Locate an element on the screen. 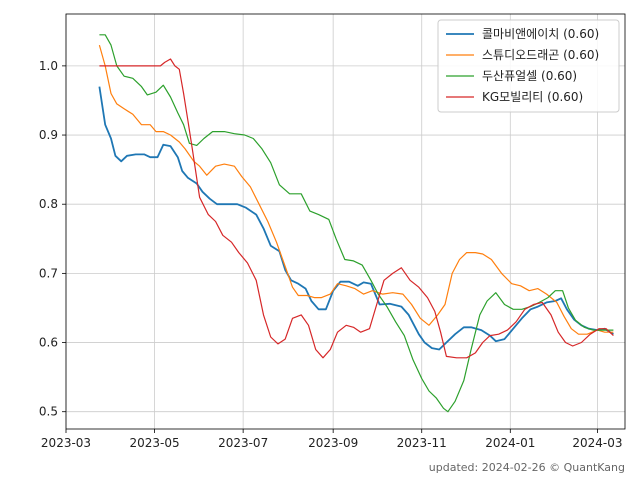  legend-label-2: 스튜디오드래곤 (0.60) is located at coordinates (540, 55).